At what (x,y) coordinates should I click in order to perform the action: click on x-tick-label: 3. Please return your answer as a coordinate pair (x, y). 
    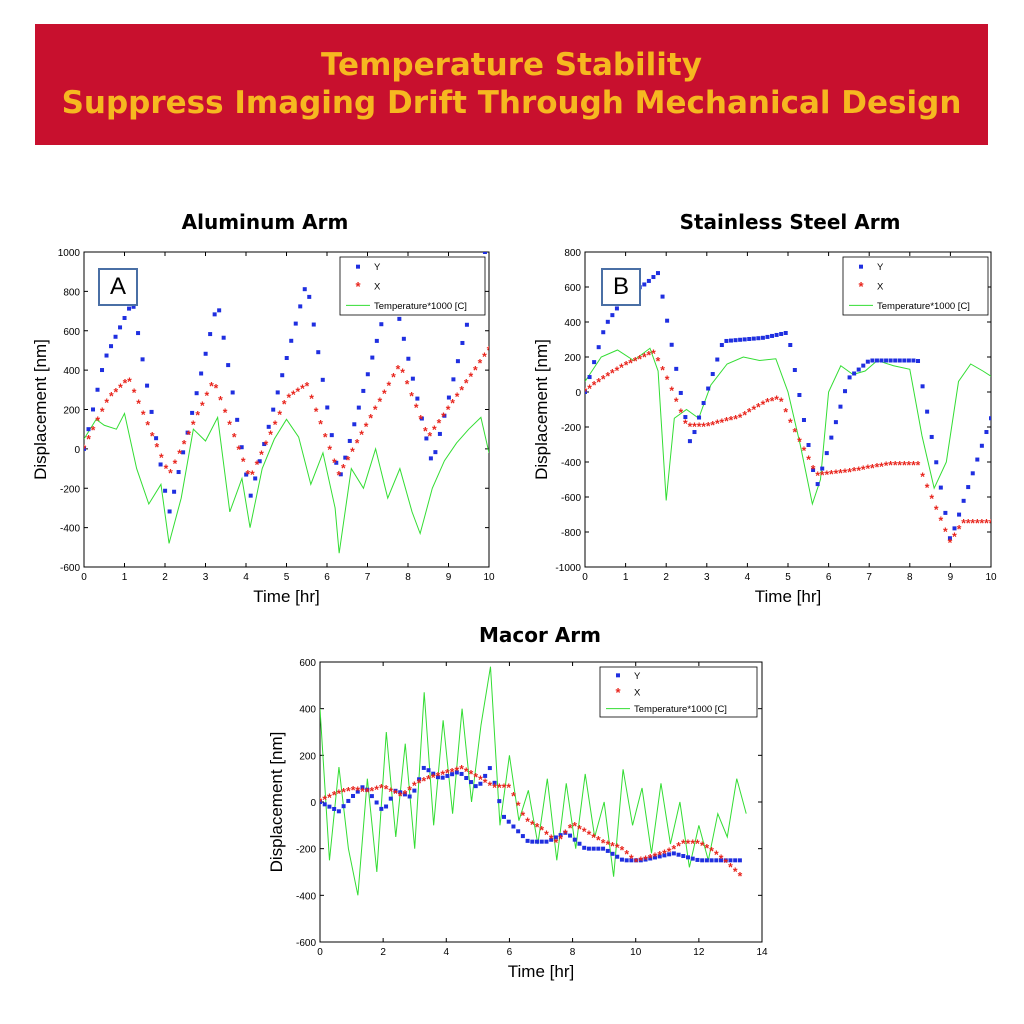
    Looking at the image, I should click on (707, 577).